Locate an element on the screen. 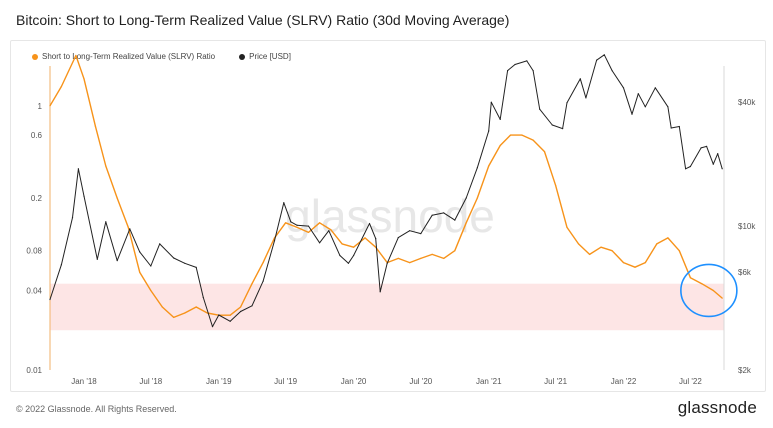  glassnode-logo: glassnode is located at coordinates (717, 407).